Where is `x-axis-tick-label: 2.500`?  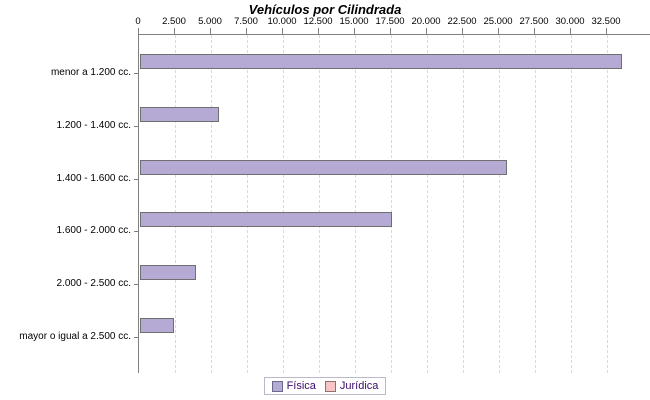
x-axis-tick-label: 2.500 is located at coordinates (174, 21).